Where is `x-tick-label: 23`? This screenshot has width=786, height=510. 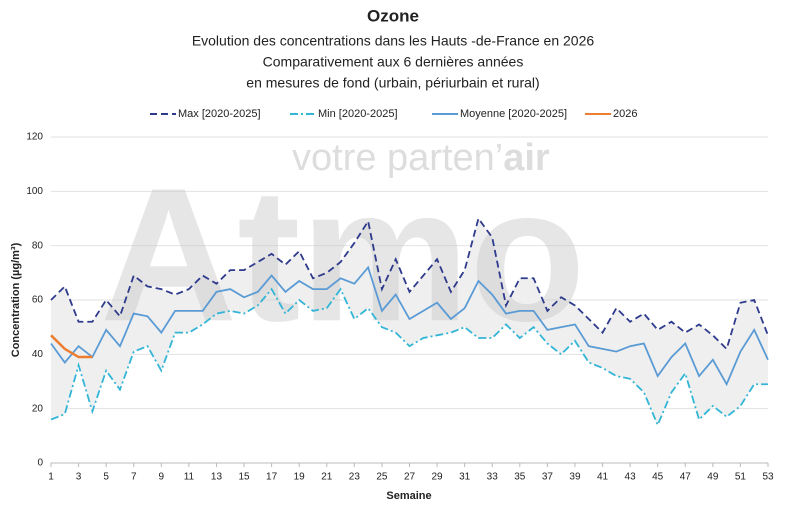
x-tick-label: 23 is located at coordinates (355, 477).